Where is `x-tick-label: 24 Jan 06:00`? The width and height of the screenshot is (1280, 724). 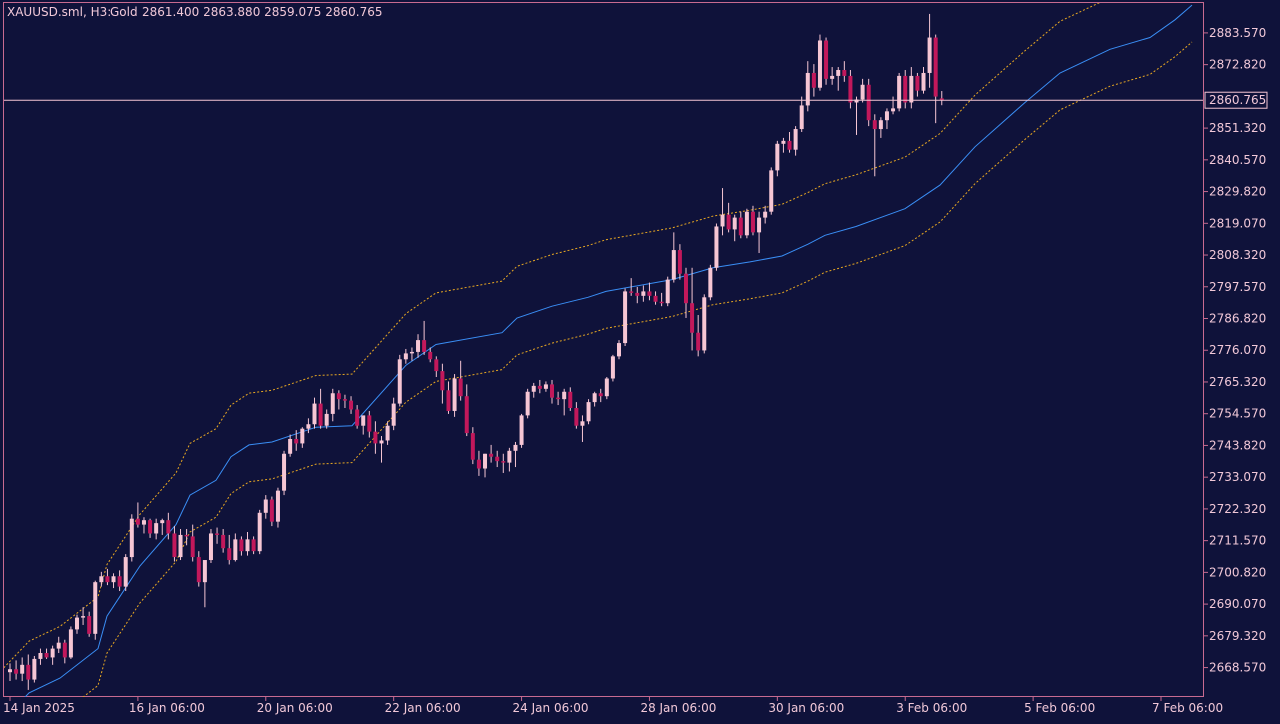
x-tick-label: 24 Jan 06:00 is located at coordinates (551, 708).